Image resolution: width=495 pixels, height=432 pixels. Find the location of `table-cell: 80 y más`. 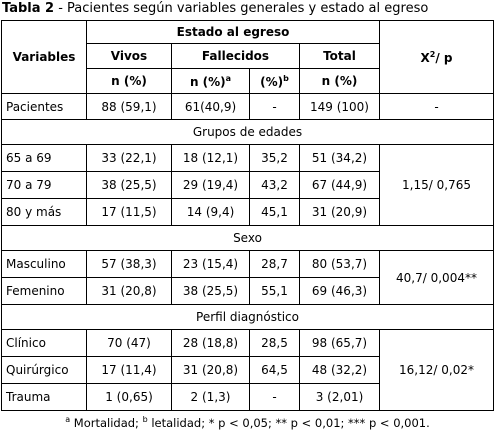

table-cell: 80 y más is located at coordinates (44, 212).